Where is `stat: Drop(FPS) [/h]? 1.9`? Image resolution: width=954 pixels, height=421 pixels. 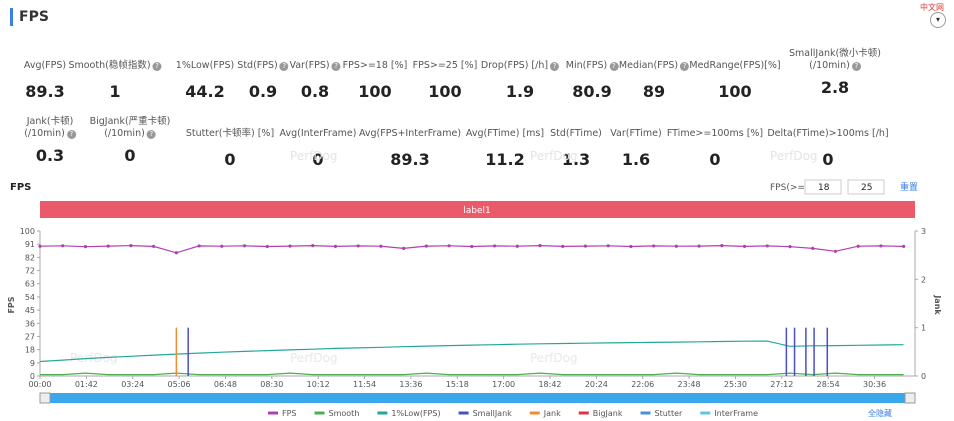
stat: Drop(FPS) [/h]? 1.9 is located at coordinates (520, 80).